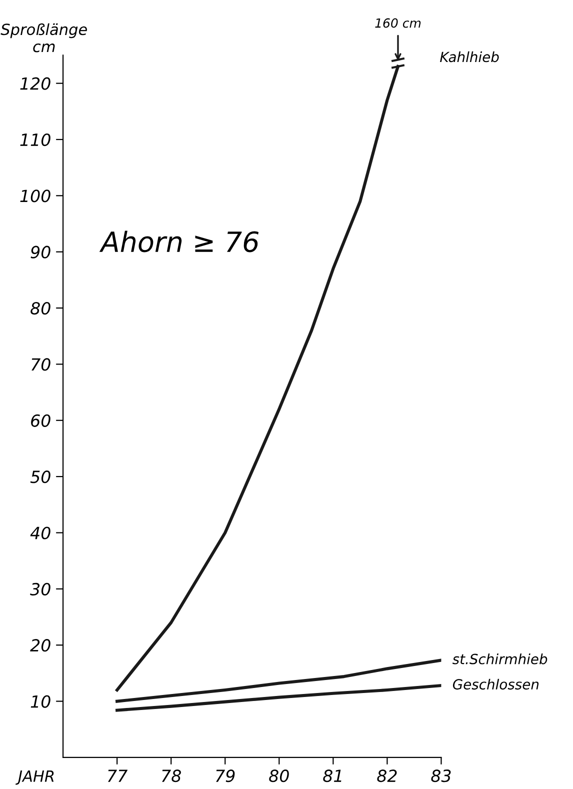  Describe the element at coordinates (398, 23) in the screenshot. I see `annotation: 160 cm` at that location.